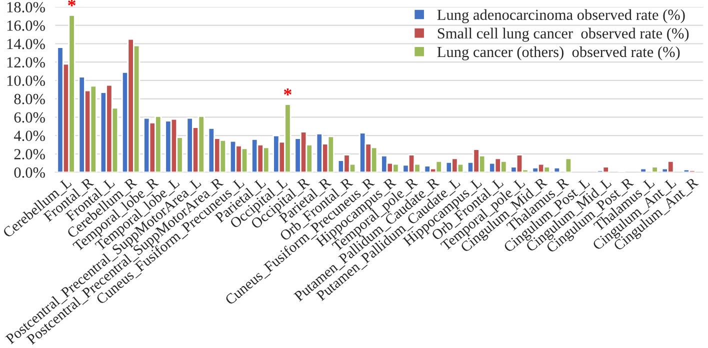  Describe the element at coordinates (29, 117) in the screenshot. I see `y-tick-label: 6.0%` at that location.